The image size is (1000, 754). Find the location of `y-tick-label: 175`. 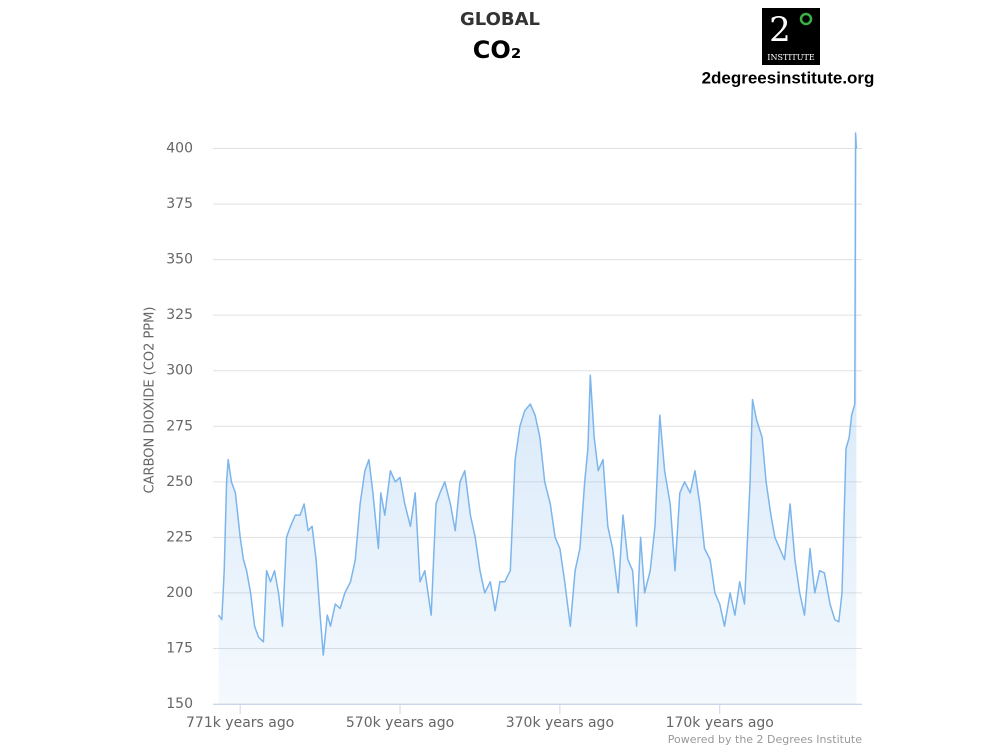

y-tick-label: 175 is located at coordinates (179, 648).